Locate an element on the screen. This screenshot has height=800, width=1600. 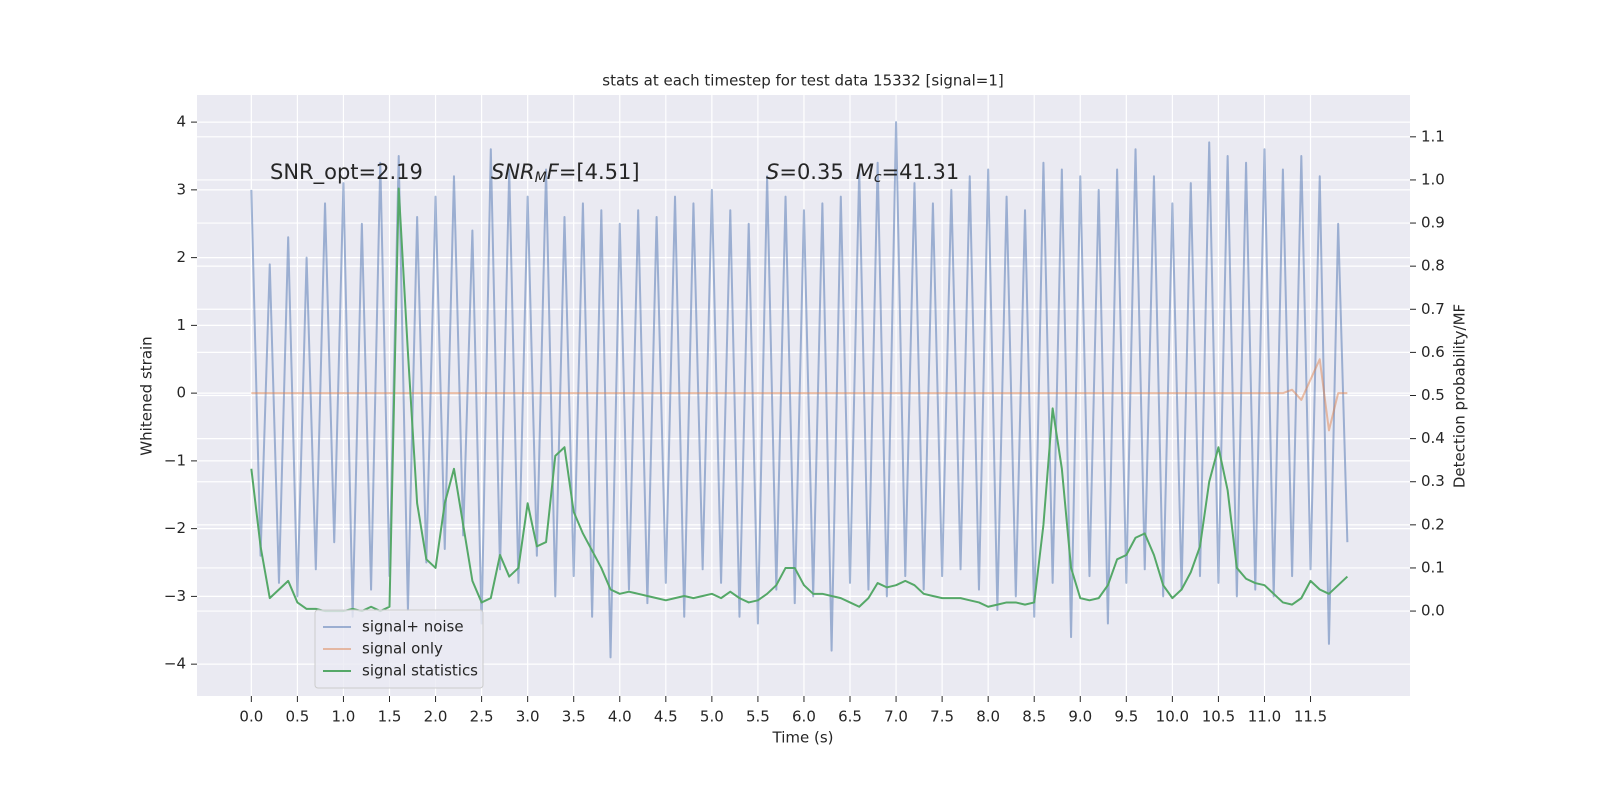
y2-tick-label: 0.6 is located at coordinates (1433, 352).